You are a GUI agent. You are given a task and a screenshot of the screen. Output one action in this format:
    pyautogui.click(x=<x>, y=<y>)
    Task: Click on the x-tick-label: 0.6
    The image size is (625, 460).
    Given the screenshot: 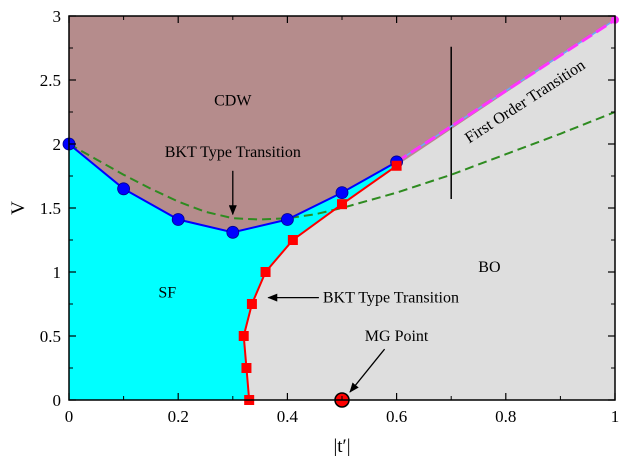 What is the action you would take?
    pyautogui.click(x=396, y=416)
    